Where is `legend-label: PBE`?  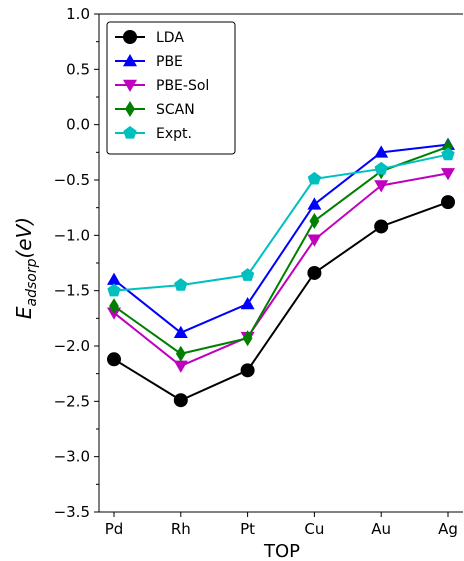 legend-label: PBE is located at coordinates (169, 62).